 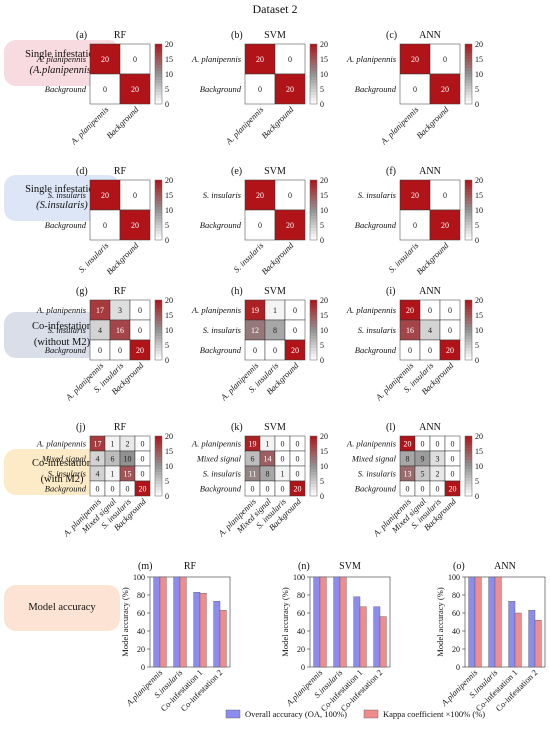 What do you see at coordinates (408, 474) in the screenshot?
I see `cell-value: 13` at bounding box center [408, 474].